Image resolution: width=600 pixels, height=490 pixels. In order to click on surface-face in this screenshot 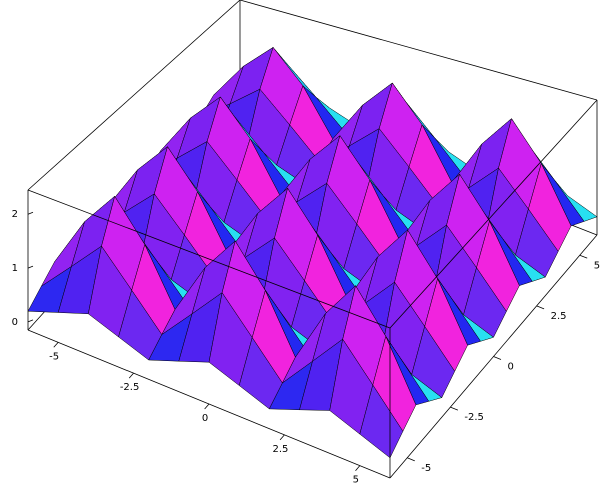, I will do `click(381, 421)`.